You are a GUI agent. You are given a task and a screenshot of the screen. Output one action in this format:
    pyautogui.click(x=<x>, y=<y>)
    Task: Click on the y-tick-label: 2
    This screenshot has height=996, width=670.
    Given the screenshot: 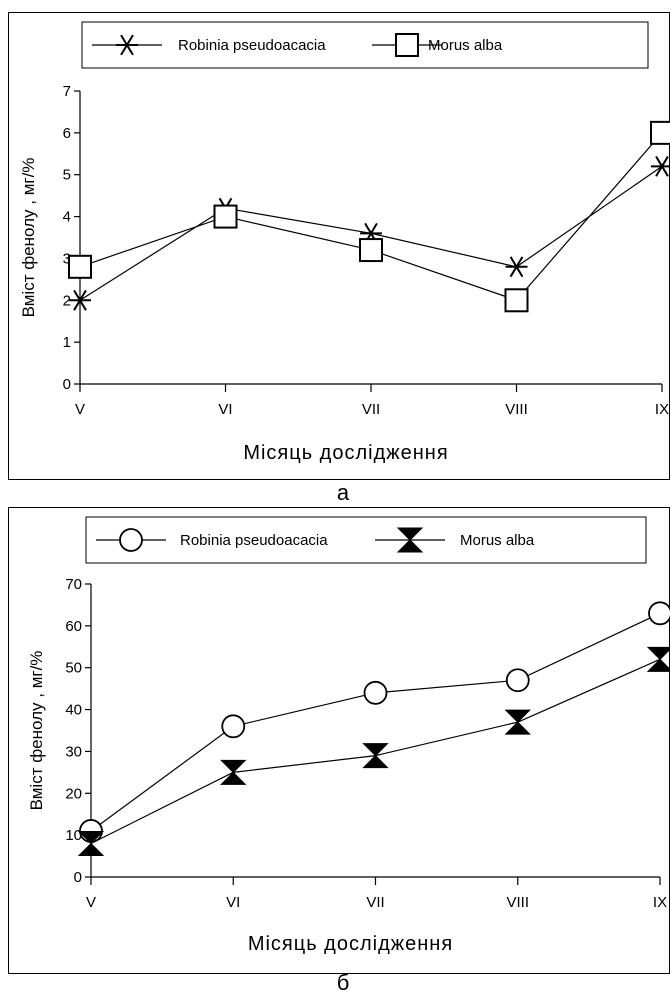 What is the action you would take?
    pyautogui.click(x=67, y=300)
    